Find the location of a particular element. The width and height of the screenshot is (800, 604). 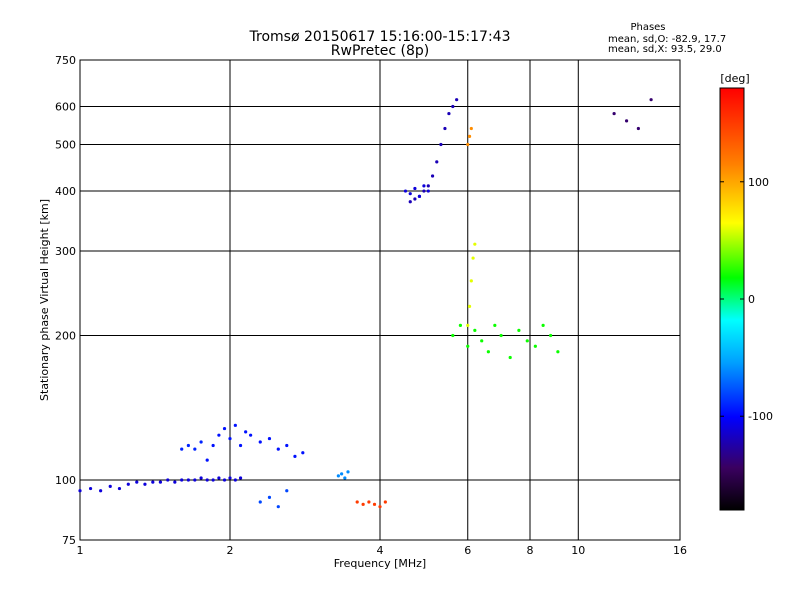

x-tick-label: 4 is located at coordinates (380, 550).